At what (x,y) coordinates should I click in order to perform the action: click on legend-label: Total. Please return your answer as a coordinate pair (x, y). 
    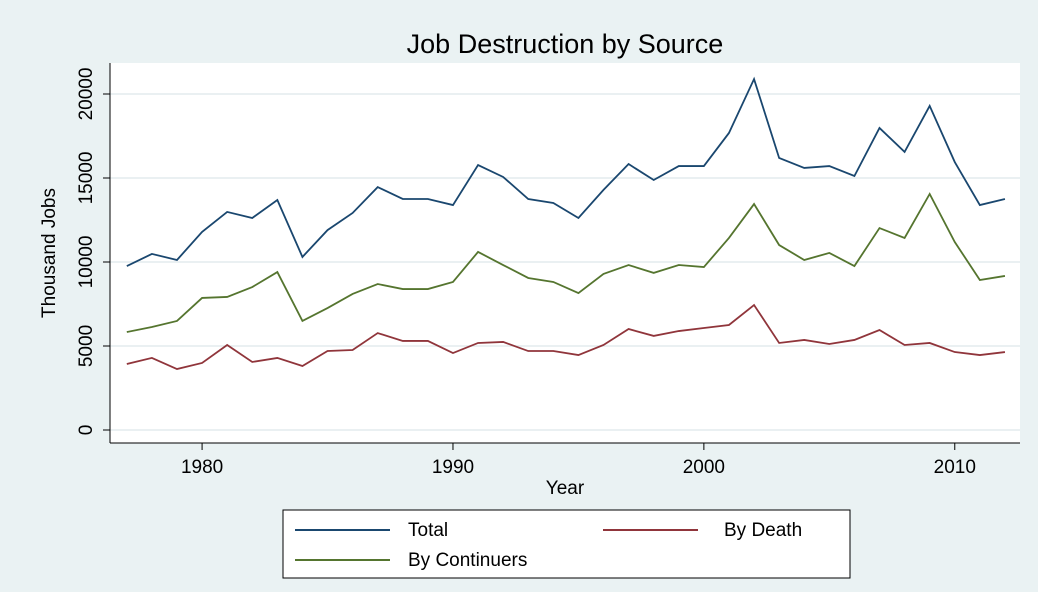
    Looking at the image, I should click on (428, 530).